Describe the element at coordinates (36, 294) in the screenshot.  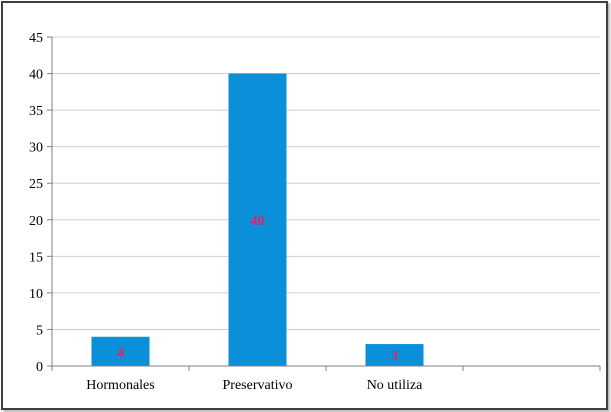
I see `y-tick-label: 10` at that location.